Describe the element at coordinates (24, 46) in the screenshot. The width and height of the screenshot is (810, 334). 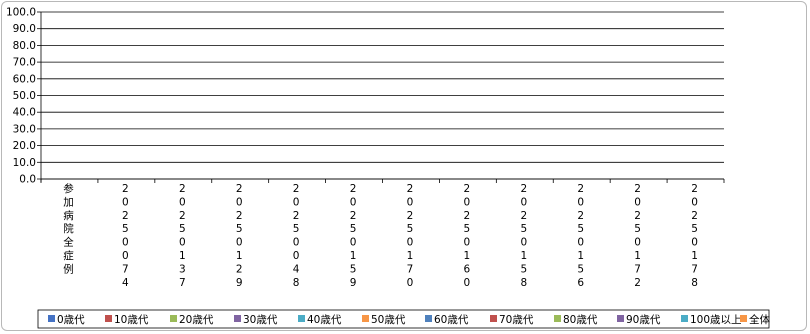
I see `y-tick-label: 80.0` at that location.